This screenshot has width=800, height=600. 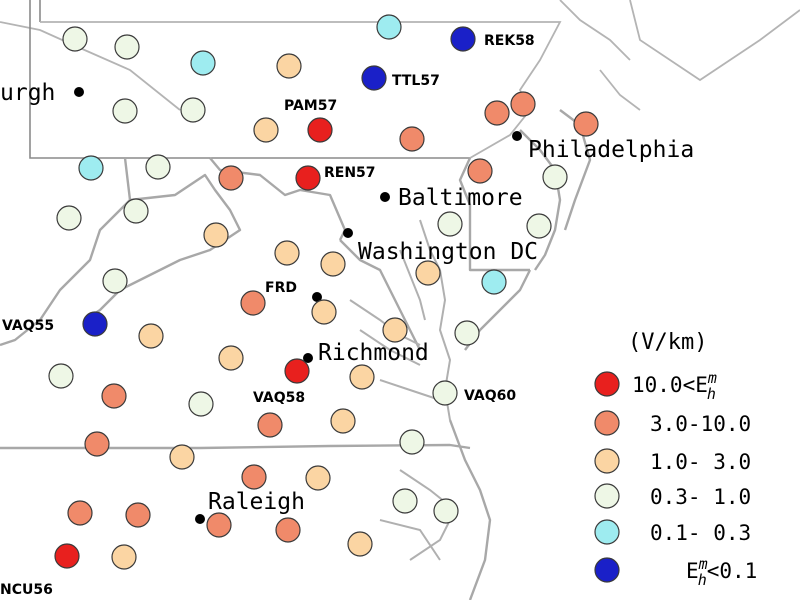 What do you see at coordinates (675, 572) in the screenshot?
I see `legend-item-6: Em h<0.1` at bounding box center [675, 572].